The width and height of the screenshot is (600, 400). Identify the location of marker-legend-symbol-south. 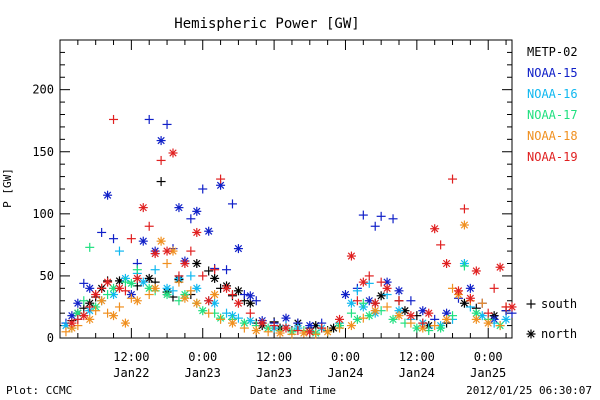
(531, 304).